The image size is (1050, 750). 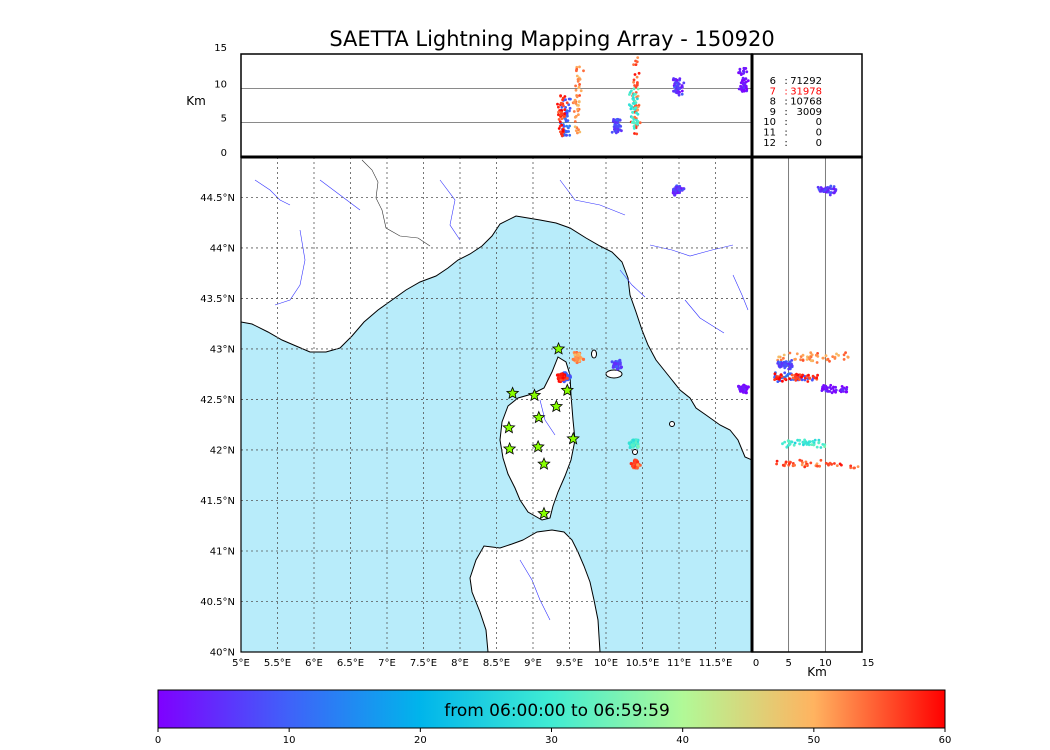 What do you see at coordinates (222, 450) in the screenshot?
I see `lat-tick-label: 42°N` at bounding box center [222, 450].